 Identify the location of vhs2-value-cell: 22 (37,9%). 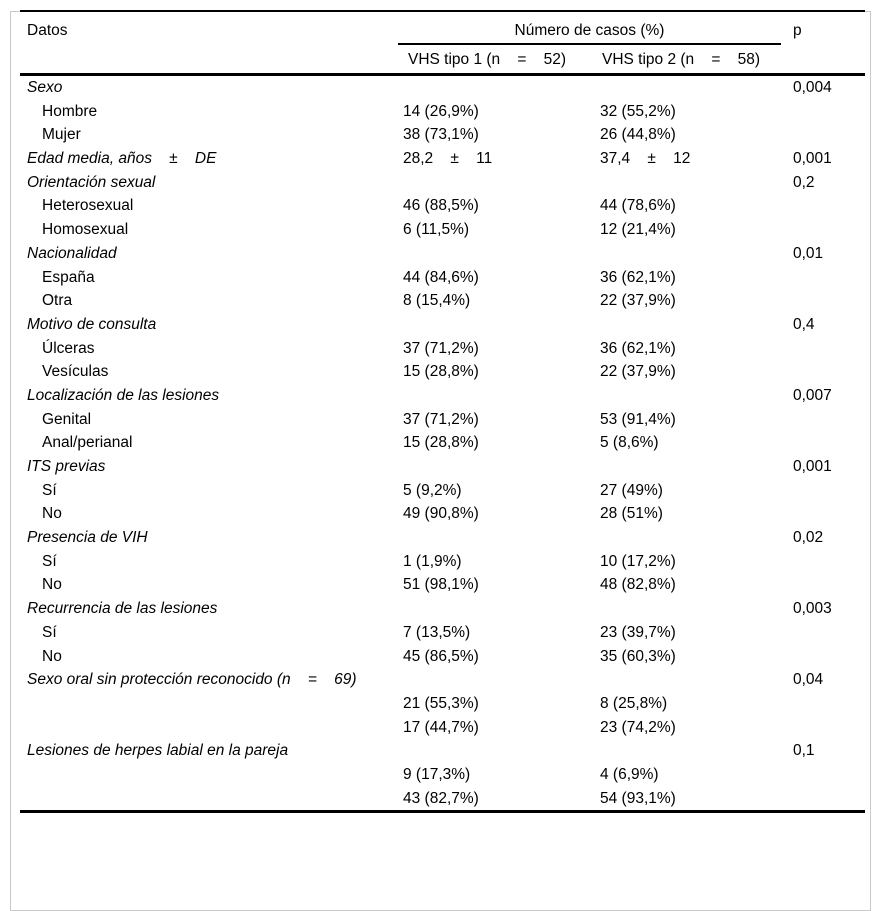
(638, 301).